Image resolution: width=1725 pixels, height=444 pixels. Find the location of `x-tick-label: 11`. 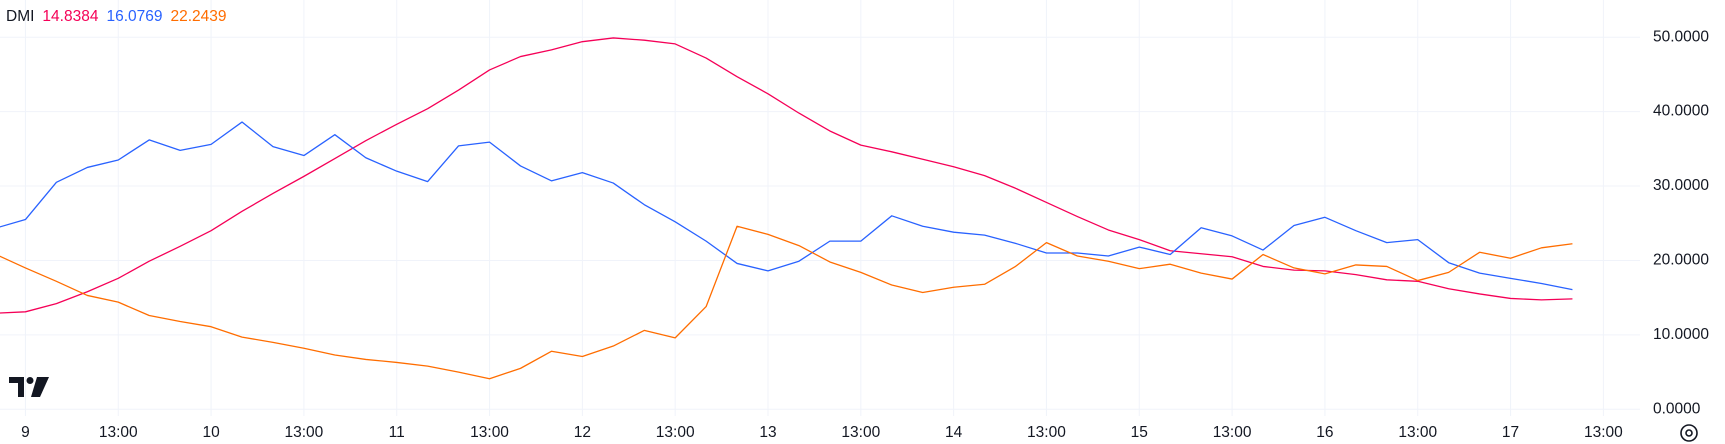

x-tick-label: 11 is located at coordinates (397, 432).